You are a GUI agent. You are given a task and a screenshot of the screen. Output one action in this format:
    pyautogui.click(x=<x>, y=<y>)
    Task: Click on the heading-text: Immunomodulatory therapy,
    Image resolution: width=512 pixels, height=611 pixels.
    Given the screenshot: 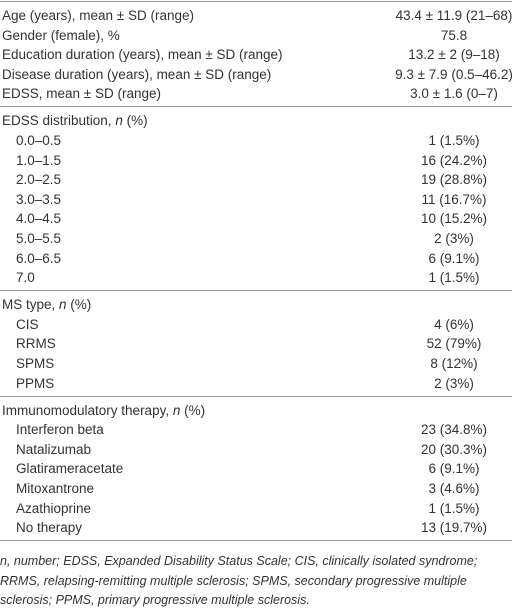 What is the action you would take?
    pyautogui.click(x=87, y=410)
    